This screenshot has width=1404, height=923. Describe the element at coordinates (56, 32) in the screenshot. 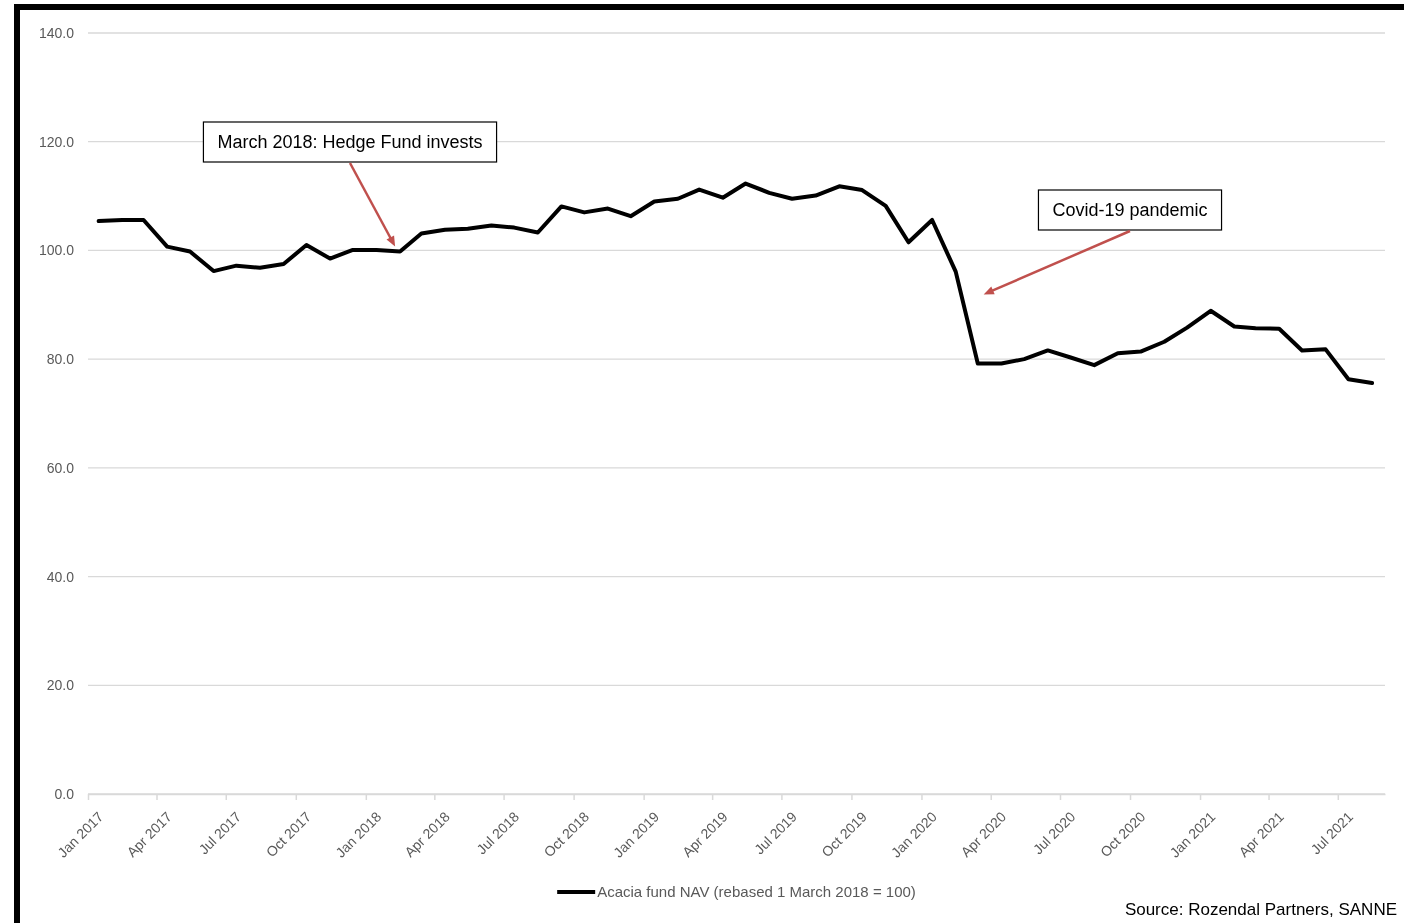

I see `y-tick-label: 140.0` at that location.